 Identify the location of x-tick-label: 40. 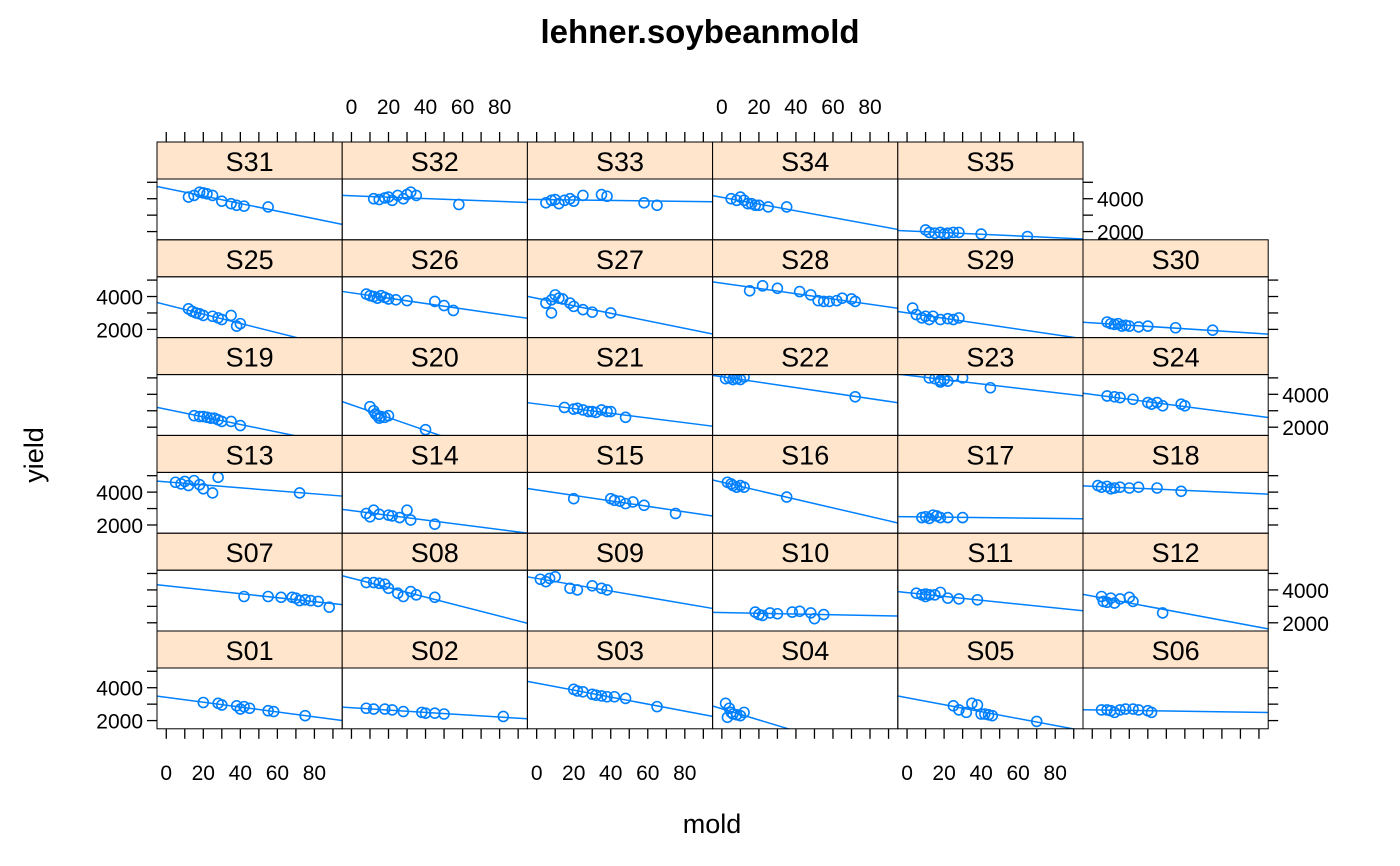
(240, 773).